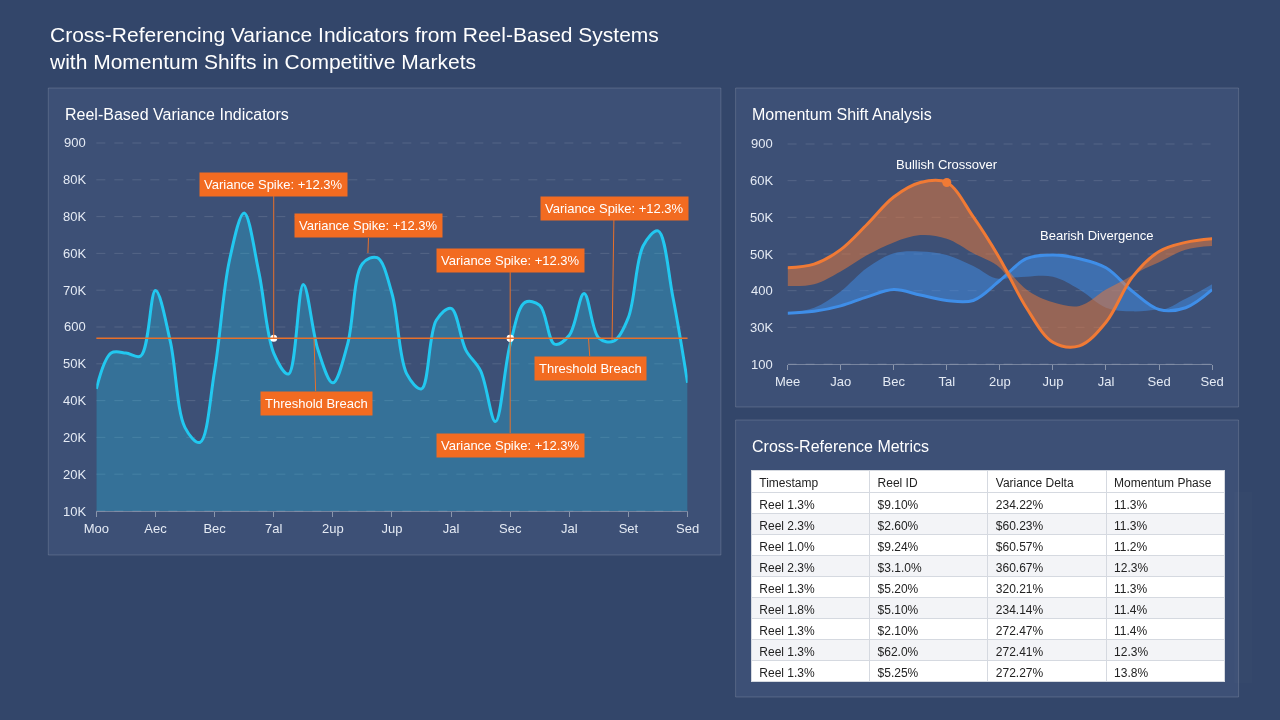 The height and width of the screenshot is (720, 1280). What do you see at coordinates (762, 364) in the screenshot?
I see `text: 100` at bounding box center [762, 364].